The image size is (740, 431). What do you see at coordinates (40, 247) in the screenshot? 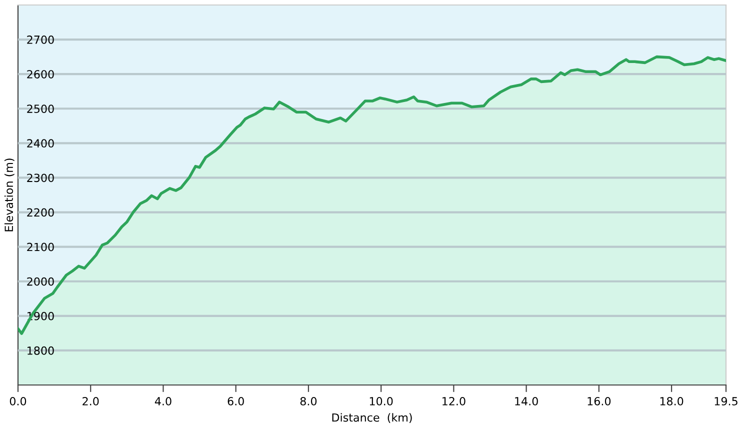
I see `y-tick-label: 2100` at bounding box center [40, 247].